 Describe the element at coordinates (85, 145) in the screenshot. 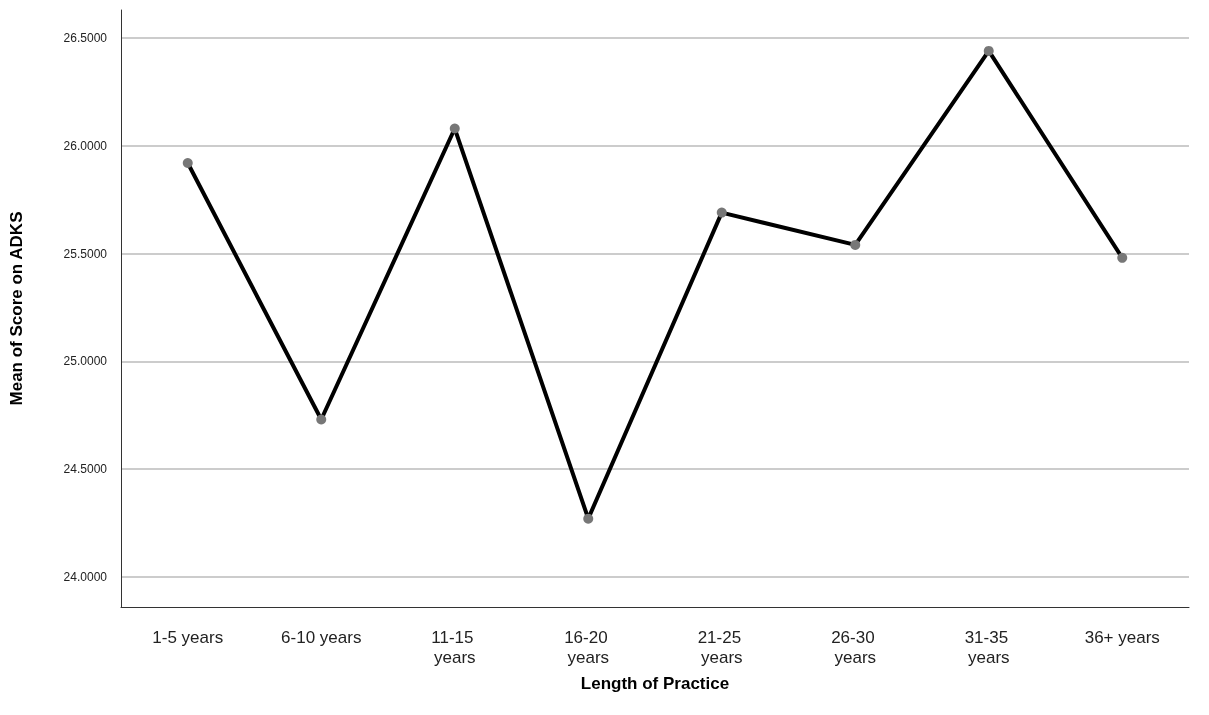

I see `y-tick-label: 26.0000` at that location.